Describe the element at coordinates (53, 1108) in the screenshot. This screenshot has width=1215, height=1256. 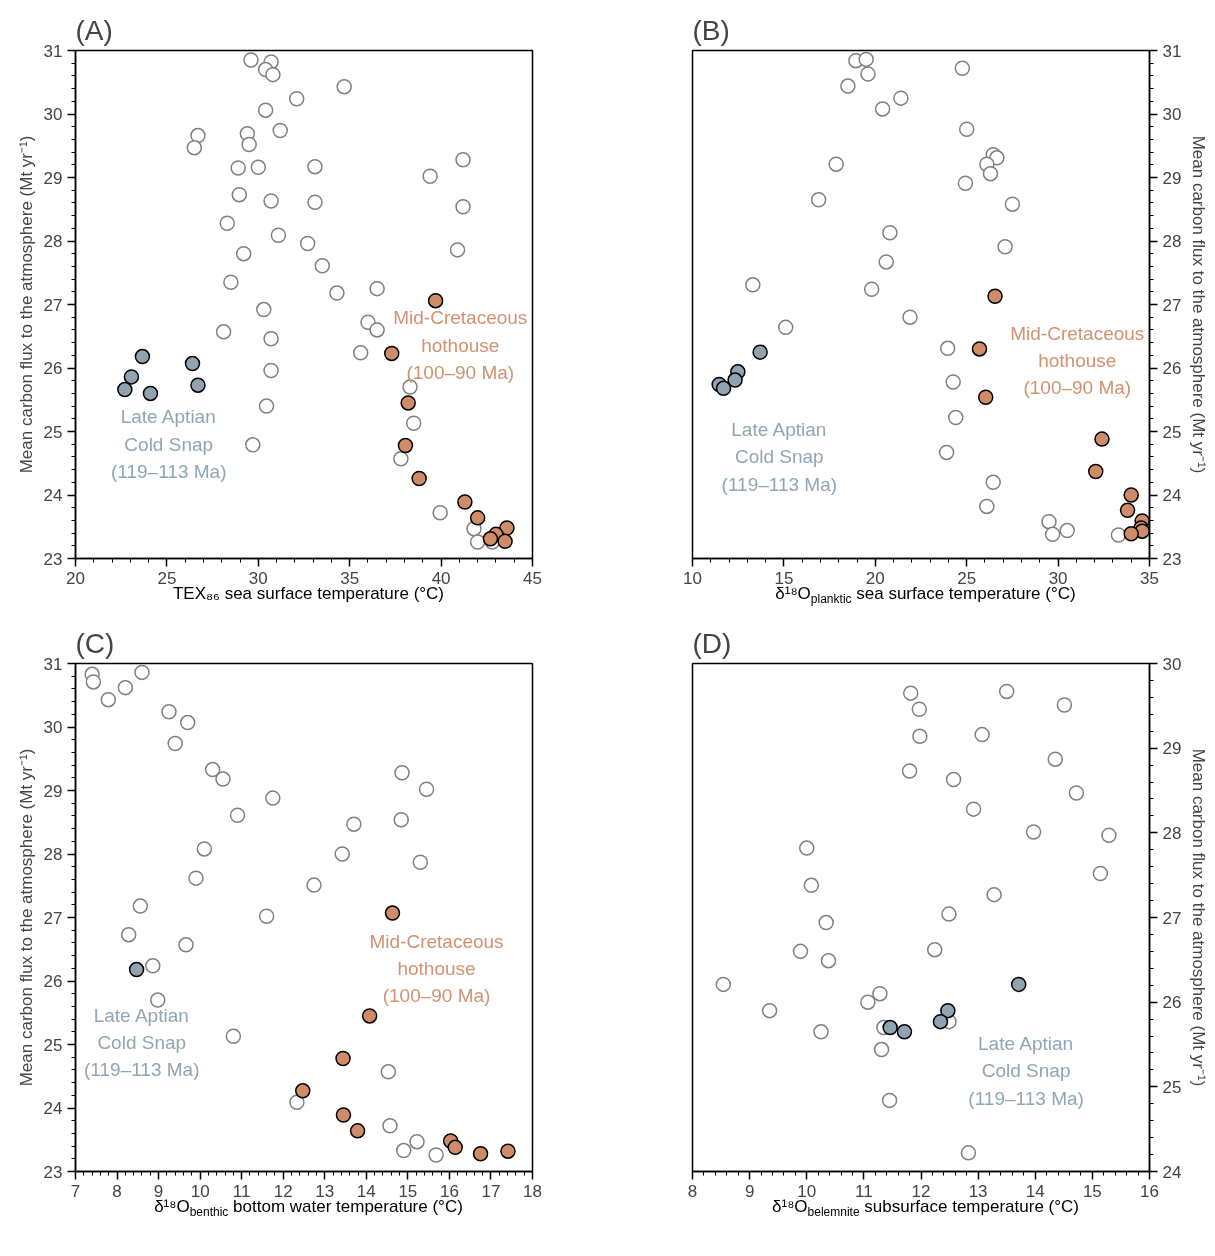
I see `y-tick-label: 24` at that location.